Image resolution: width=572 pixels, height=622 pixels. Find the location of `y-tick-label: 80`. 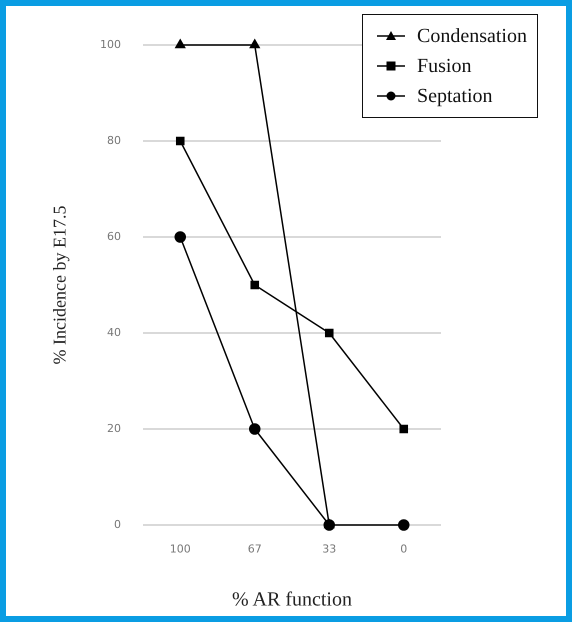

y-tick-label: 80 is located at coordinates (114, 140).